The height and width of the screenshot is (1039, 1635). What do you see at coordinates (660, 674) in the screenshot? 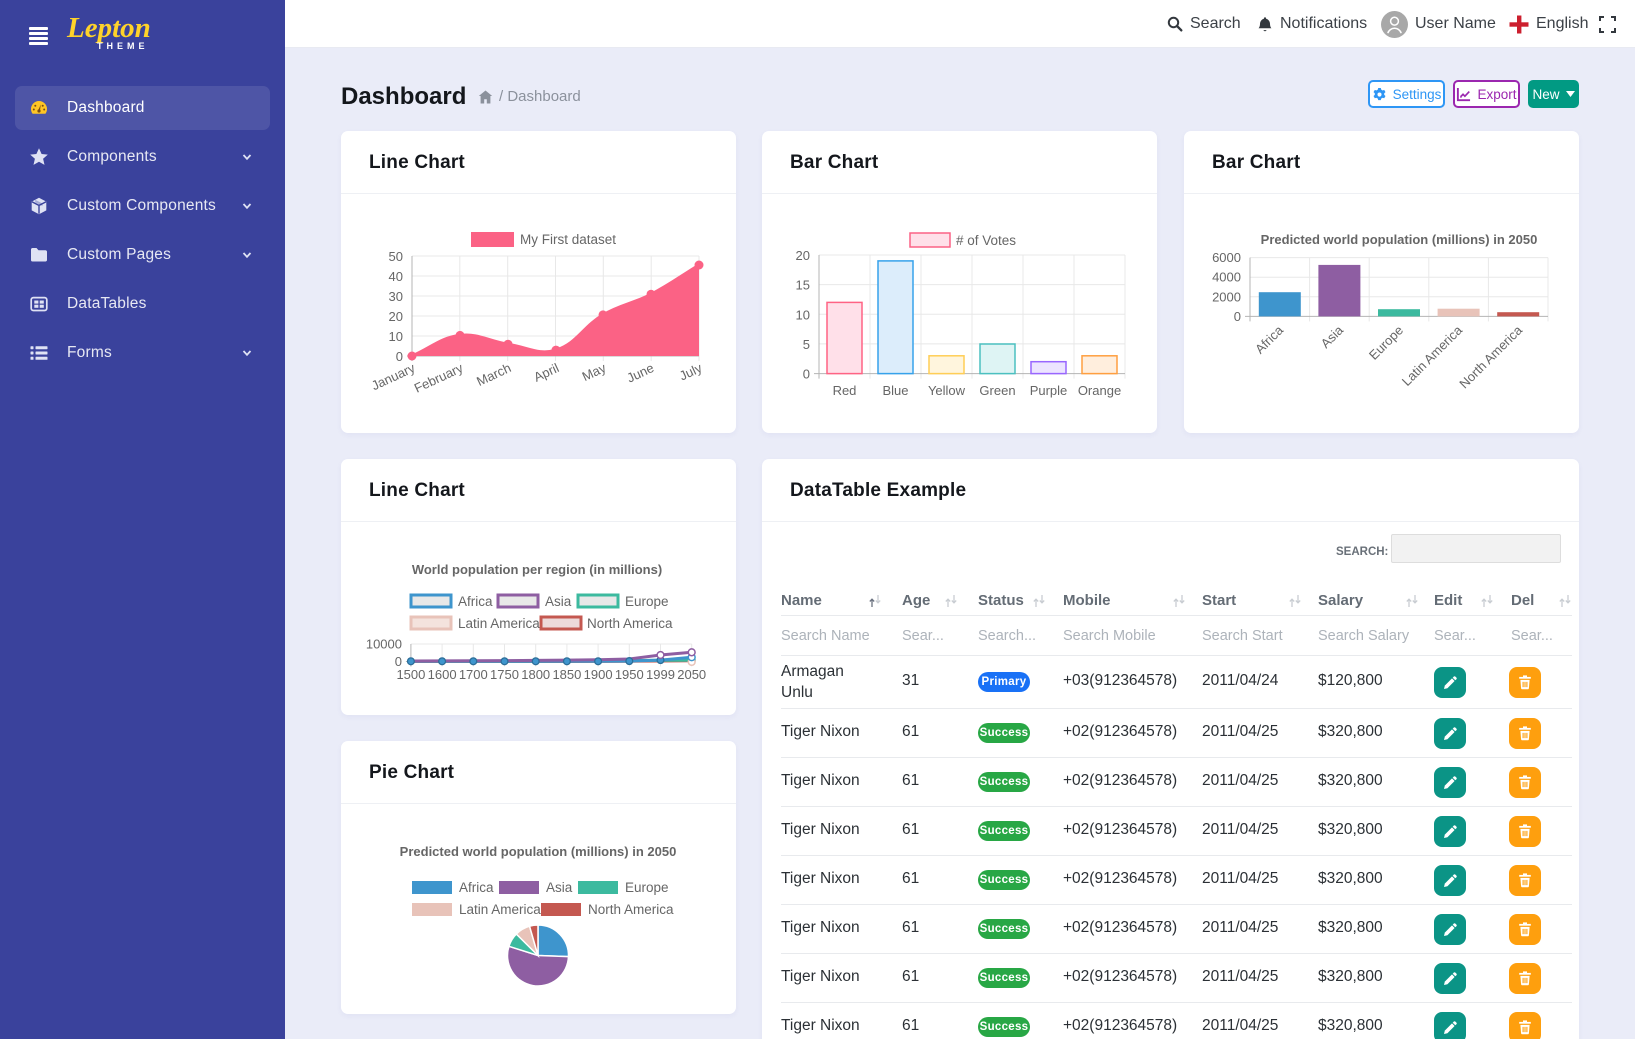
I see `svg-text: 1999` at bounding box center [660, 674].